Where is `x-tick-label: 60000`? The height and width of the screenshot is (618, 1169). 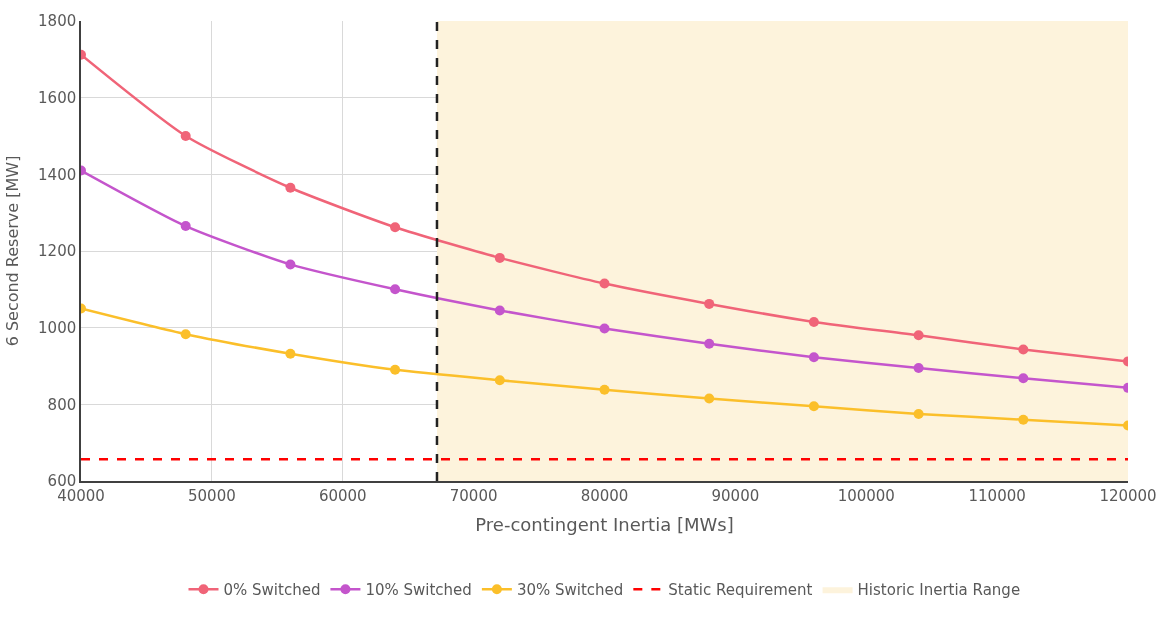 x-tick-label: 60000 is located at coordinates (342, 495).